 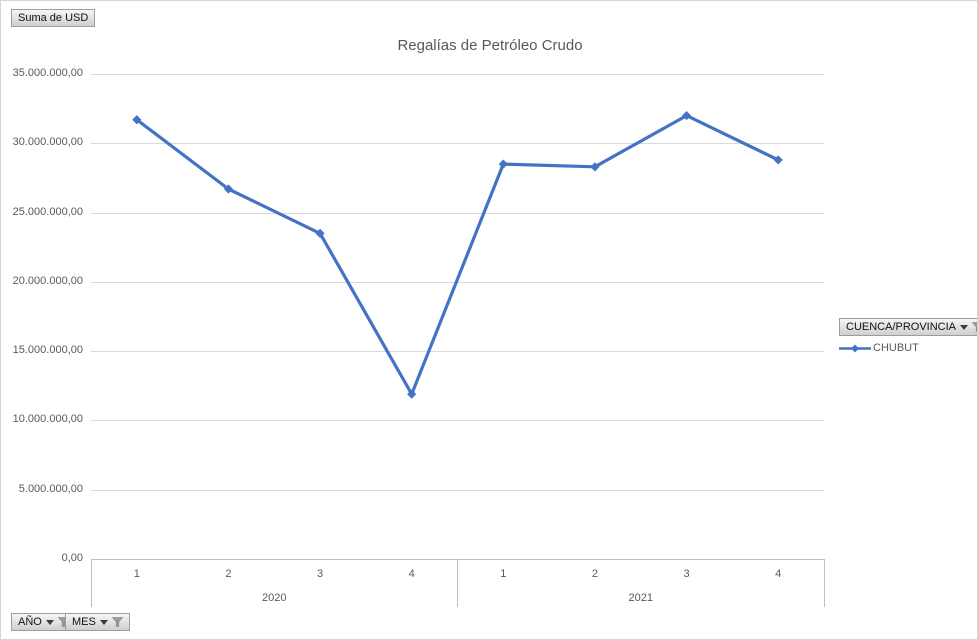 What do you see at coordinates (72, 558) in the screenshot?
I see `y-tick-label: 0,00` at bounding box center [72, 558].